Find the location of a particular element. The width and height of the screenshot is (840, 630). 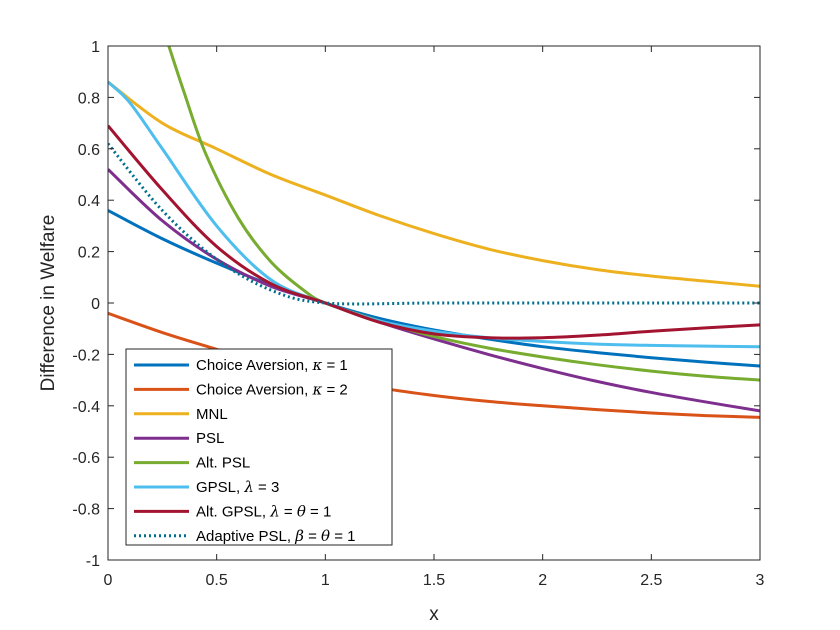

x-tick-label: 0 is located at coordinates (108, 580).